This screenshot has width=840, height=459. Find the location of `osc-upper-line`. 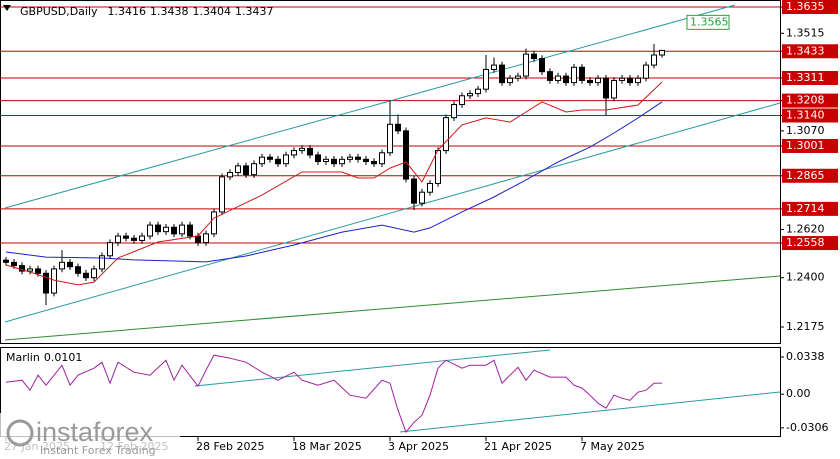

osc-upper-line is located at coordinates (372, 368).